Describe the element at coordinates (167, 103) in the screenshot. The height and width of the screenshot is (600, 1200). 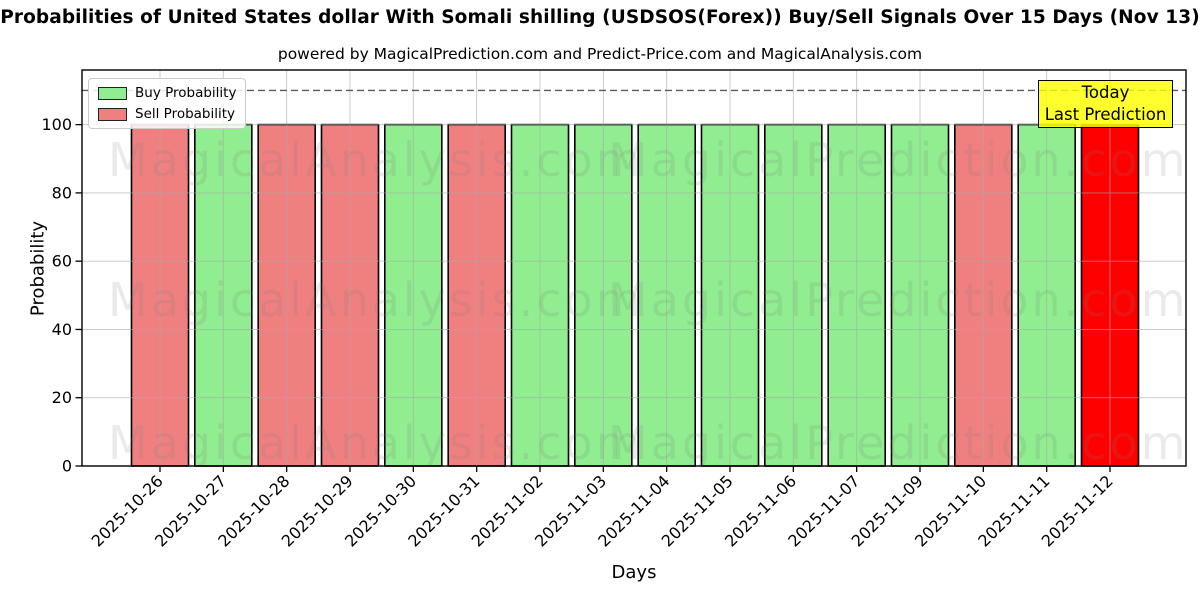
I see `legend: Buy Probability Sell Probability` at that location.